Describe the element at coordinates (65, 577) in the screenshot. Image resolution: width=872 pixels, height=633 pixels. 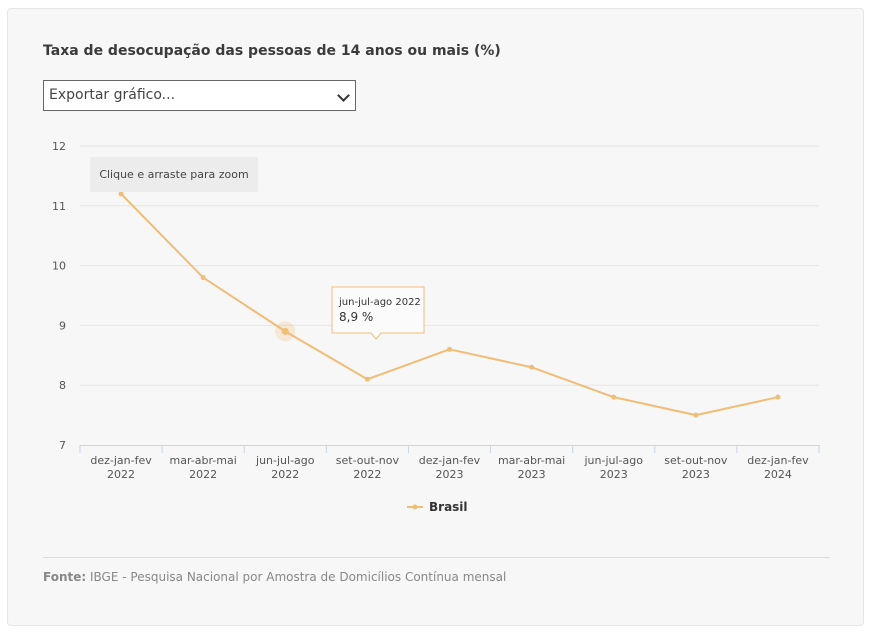
I see `source-label: Fonte:` at that location.